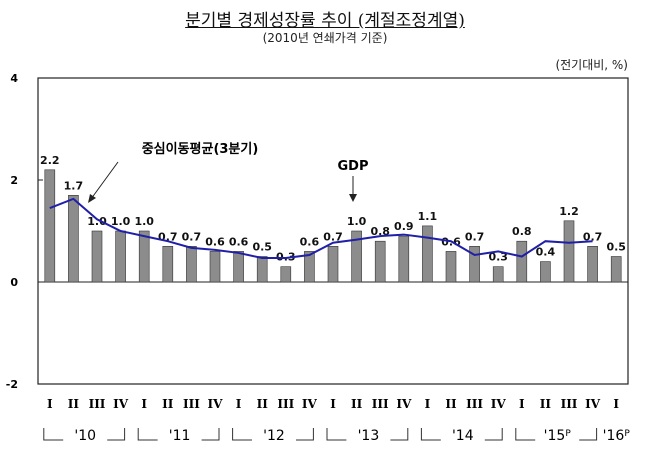 The height and width of the screenshot is (451, 650). What do you see at coordinates (85, 436) in the screenshot?
I see `year-label: '10` at bounding box center [85, 436].